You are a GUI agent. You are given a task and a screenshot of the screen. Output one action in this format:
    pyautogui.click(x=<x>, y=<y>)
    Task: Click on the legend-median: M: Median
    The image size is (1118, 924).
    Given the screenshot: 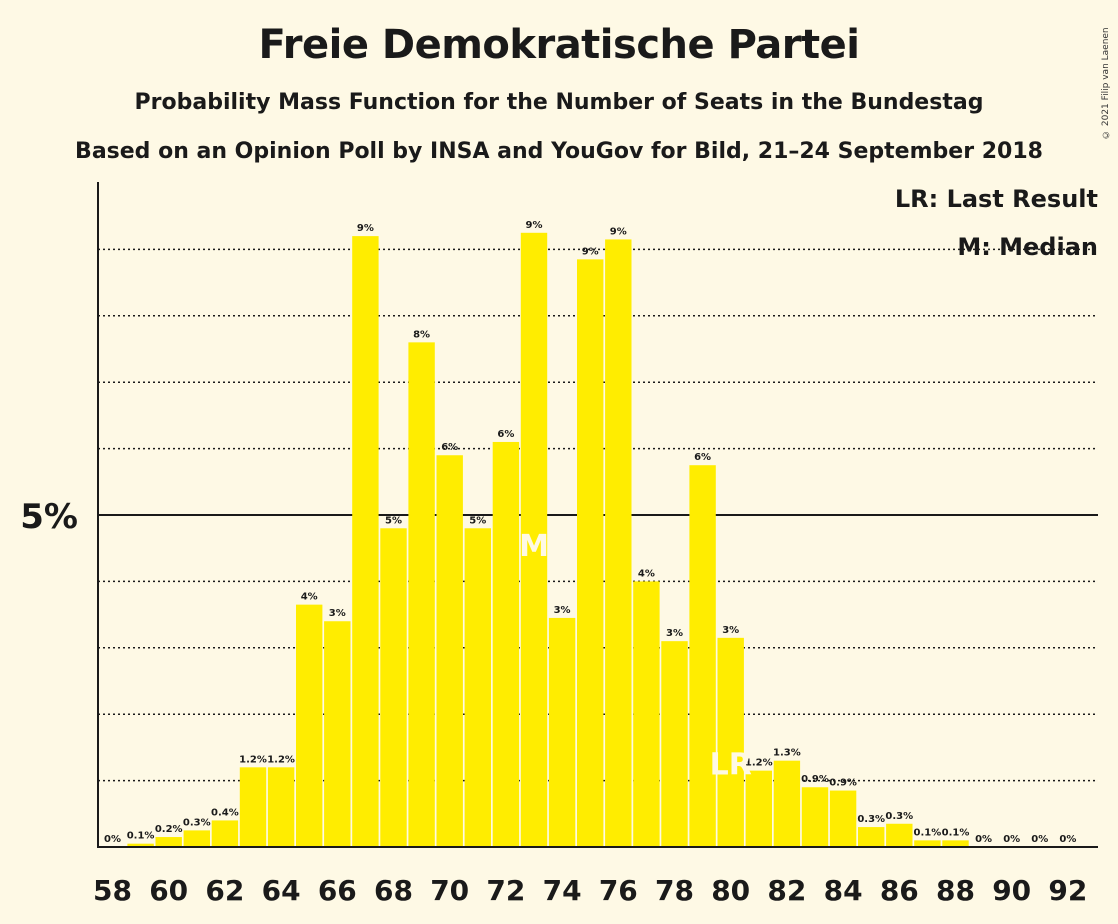 What is the action you would take?
    pyautogui.click(x=1027, y=247)
    